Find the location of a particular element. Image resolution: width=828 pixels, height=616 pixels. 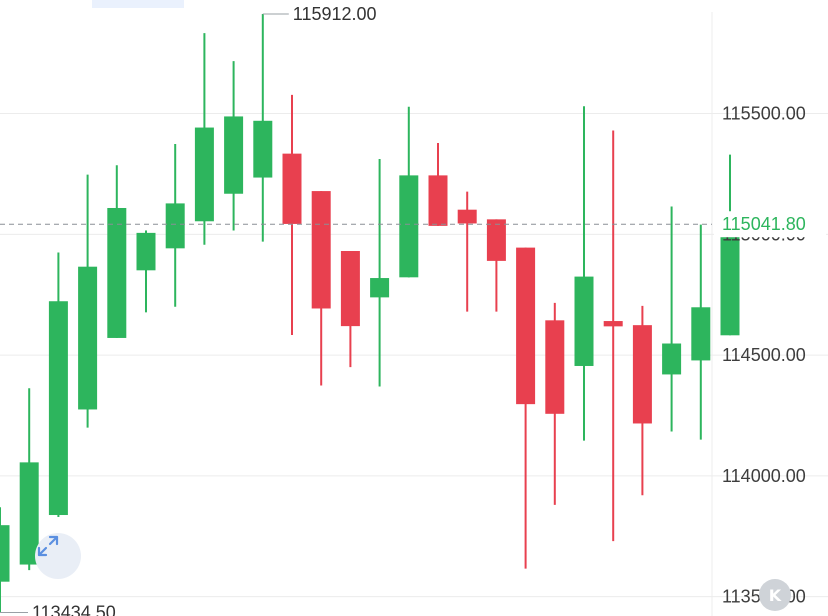

expand-button is located at coordinates (58, 556).